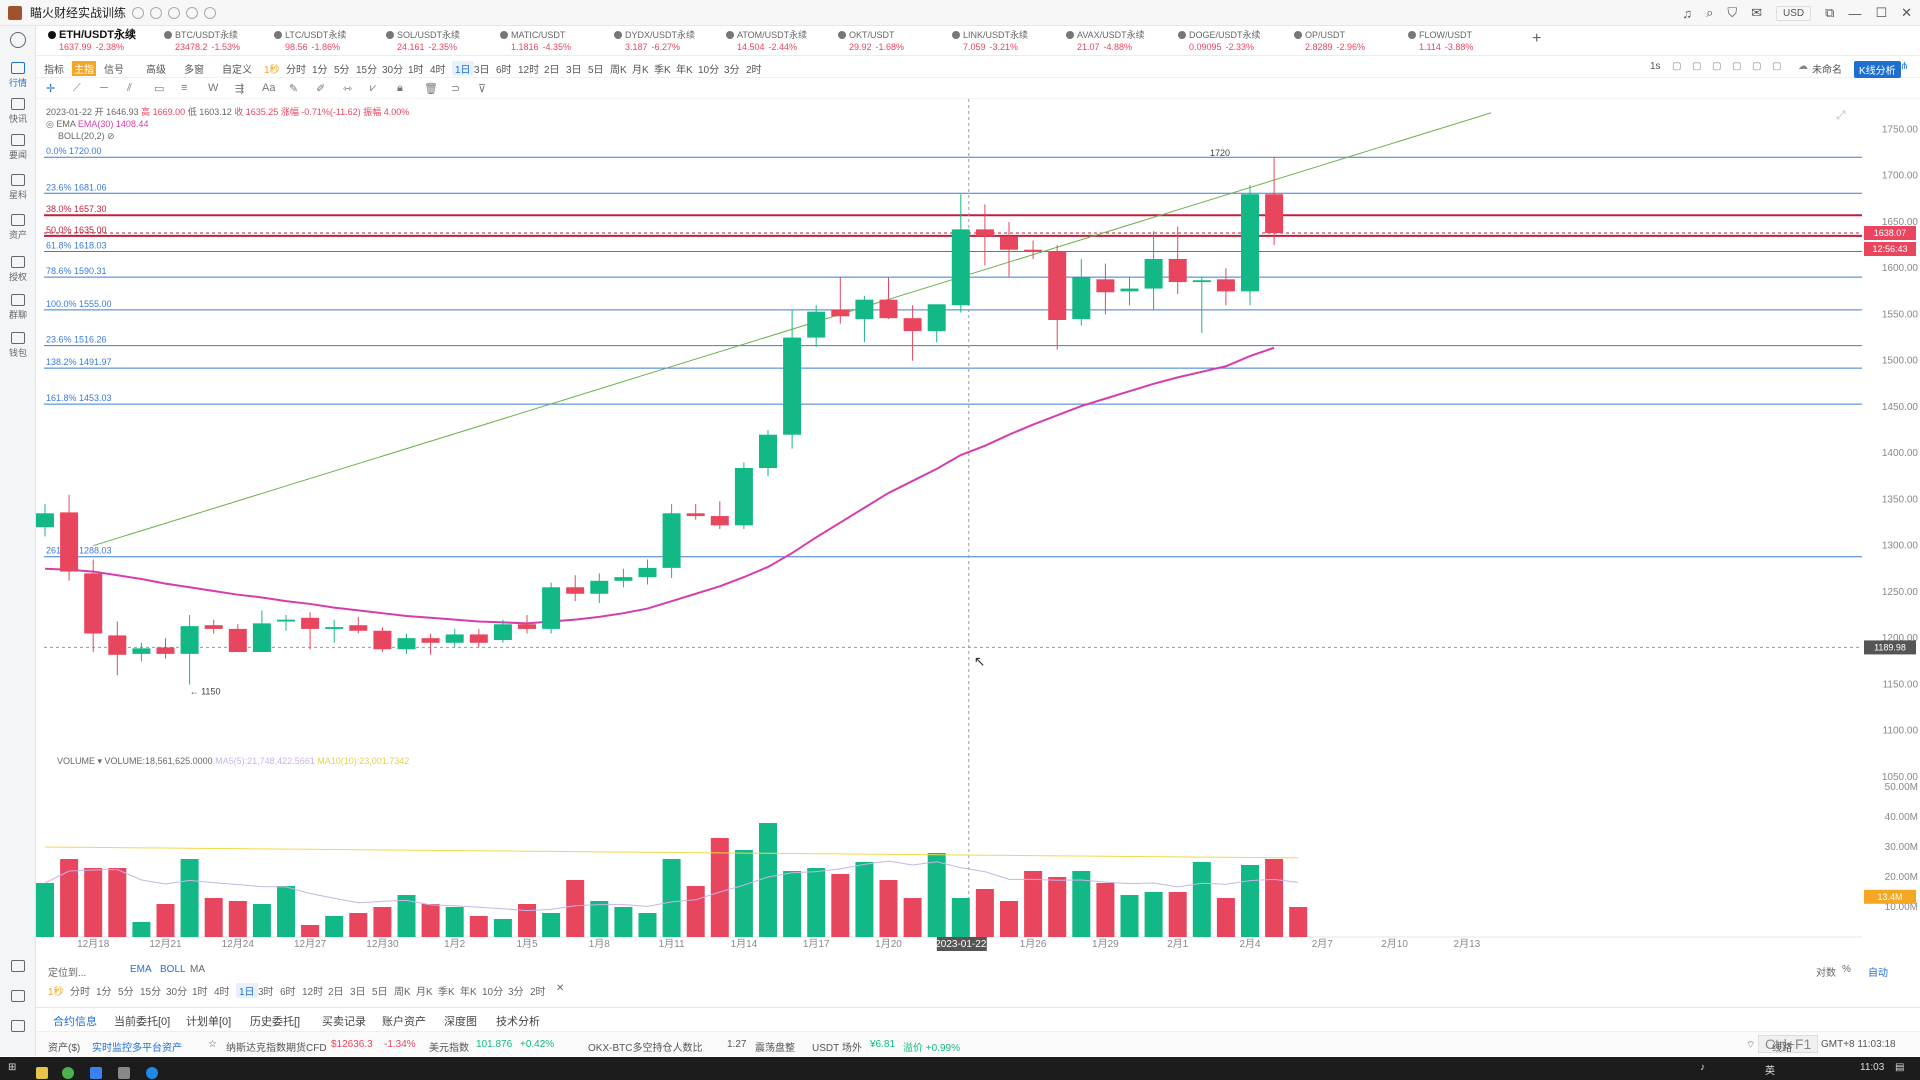  I want to click on sidebar-item-3: 要闻, so click(18, 147).